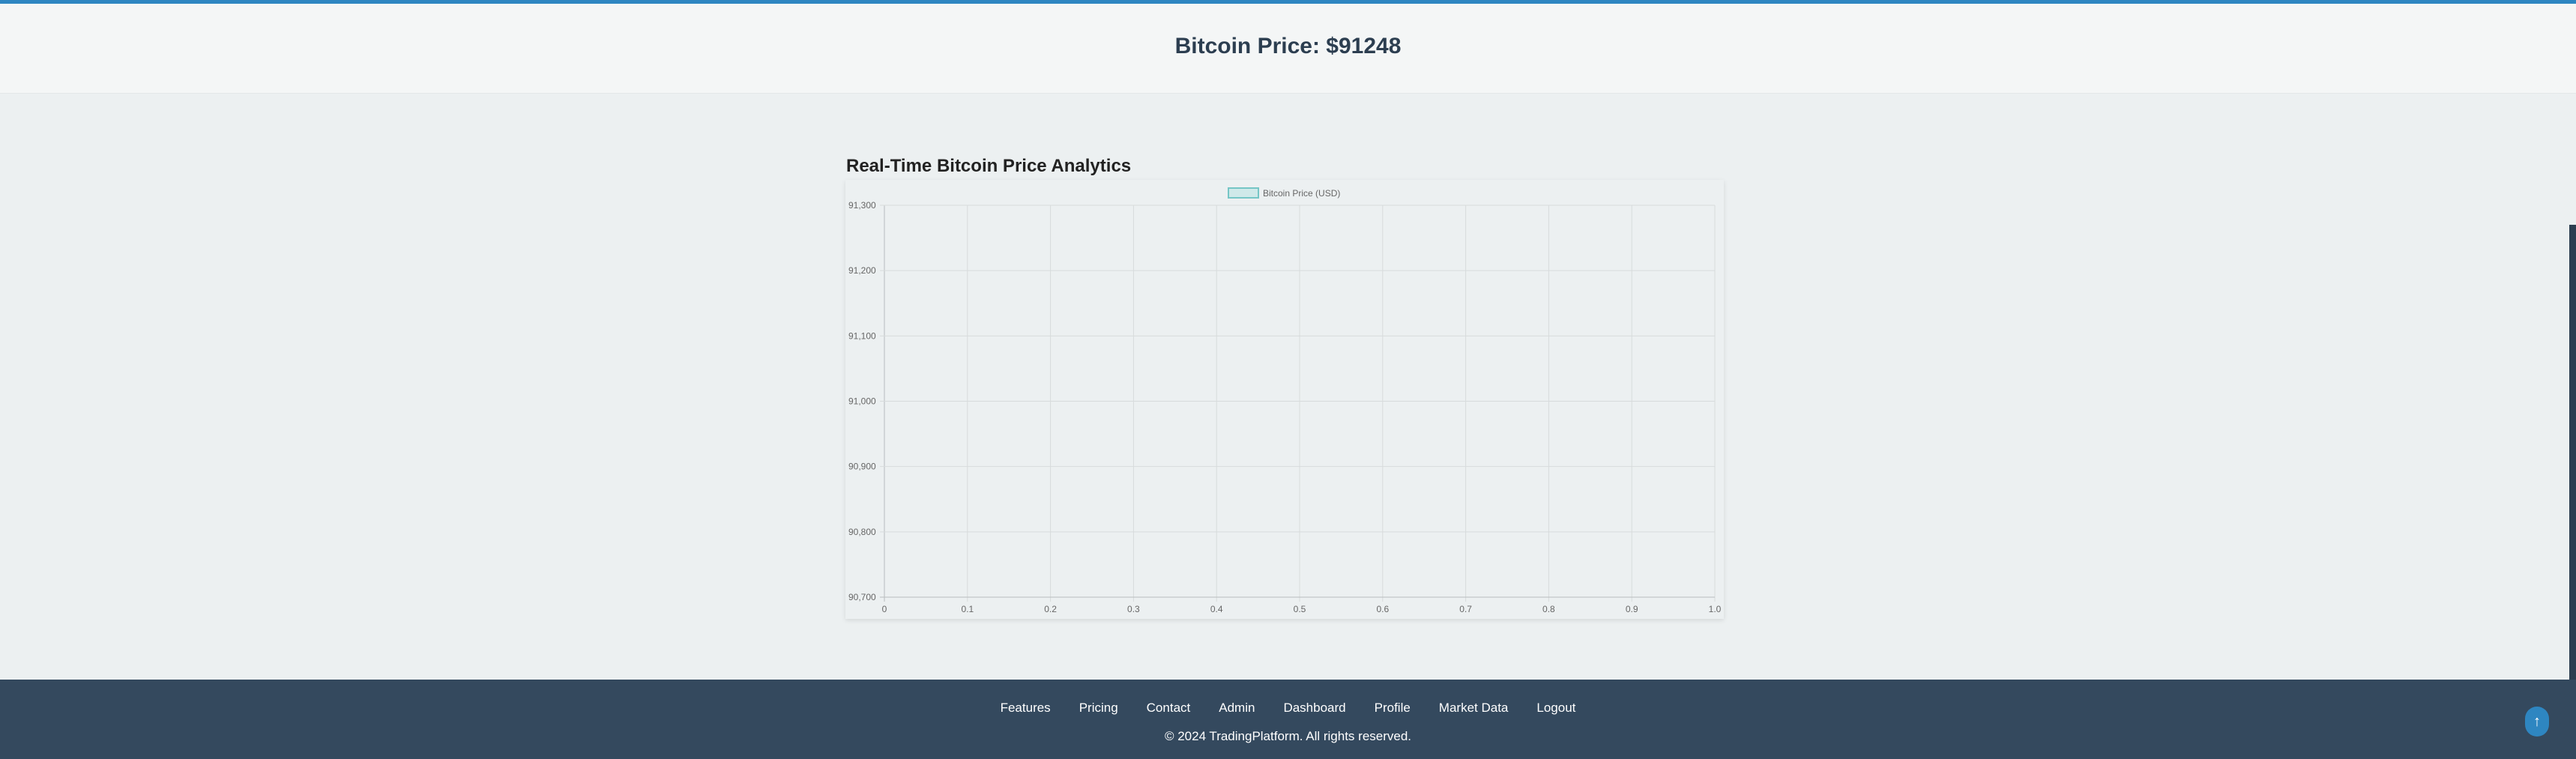 Image resolution: width=2576 pixels, height=759 pixels. What do you see at coordinates (1288, 46) in the screenshot?
I see `page-title: Bitcoin Price: $91248` at bounding box center [1288, 46].